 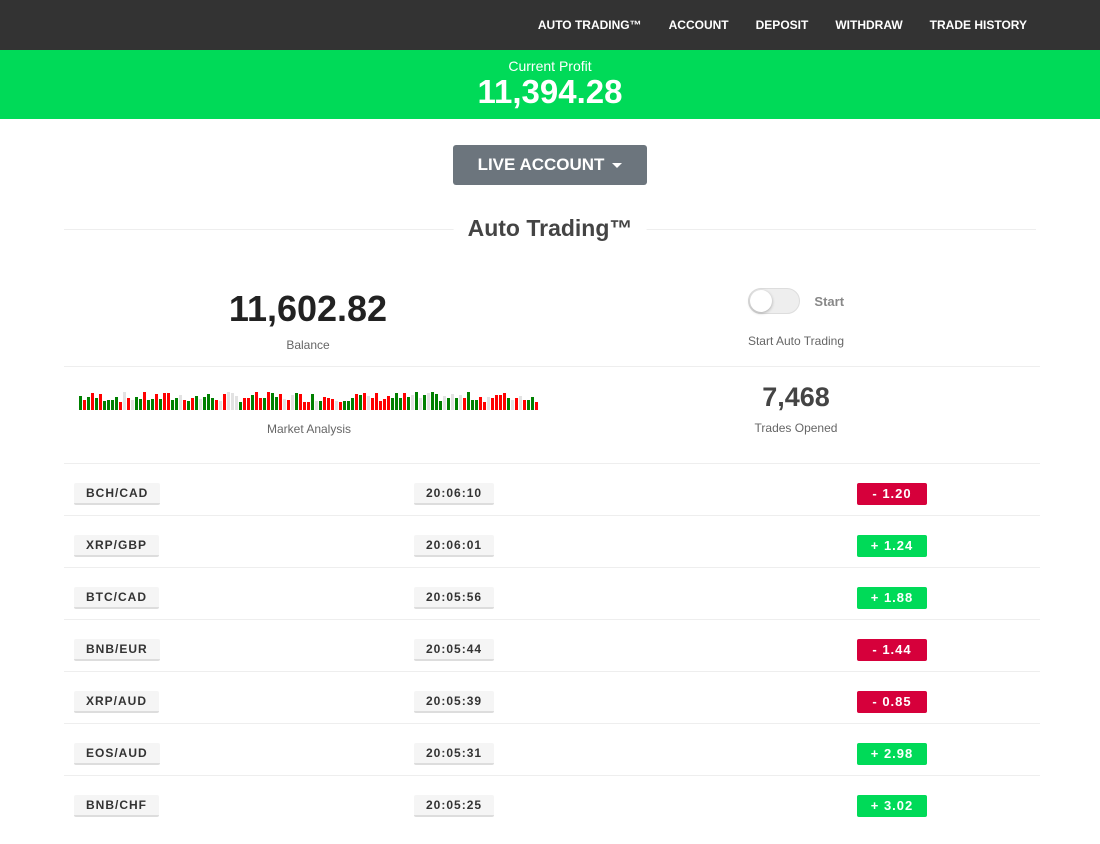 I want to click on account-label: LIVE ACCOUNT, so click(x=541, y=164).